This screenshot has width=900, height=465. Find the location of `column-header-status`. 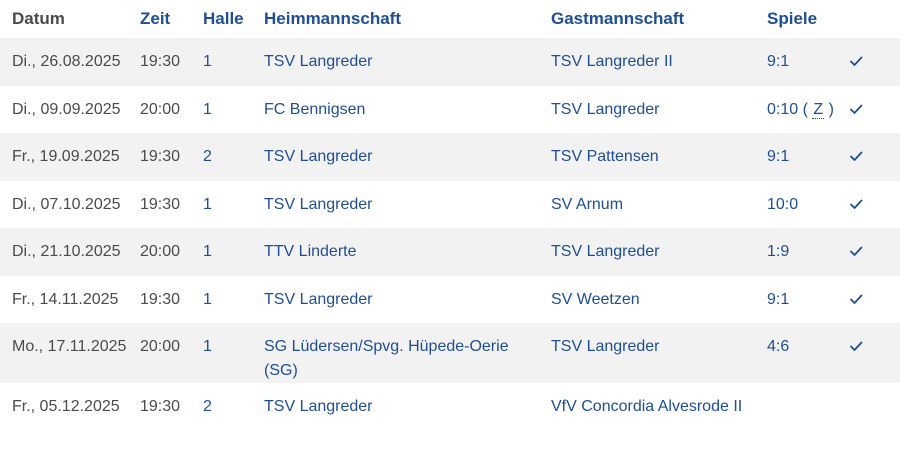

column-header-status is located at coordinates (874, 19).